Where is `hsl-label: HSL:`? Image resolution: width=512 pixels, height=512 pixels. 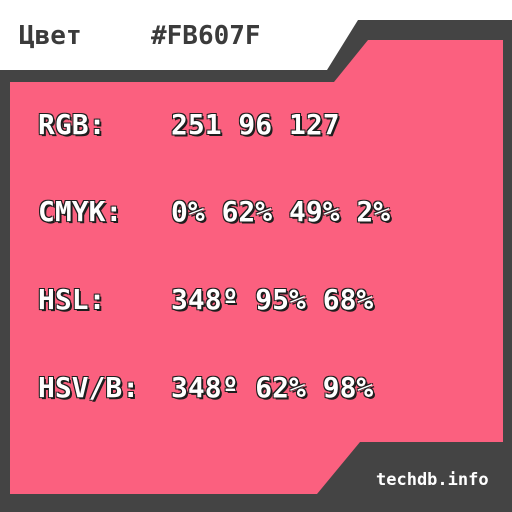
hsl-label: HSL: is located at coordinates (72, 299).